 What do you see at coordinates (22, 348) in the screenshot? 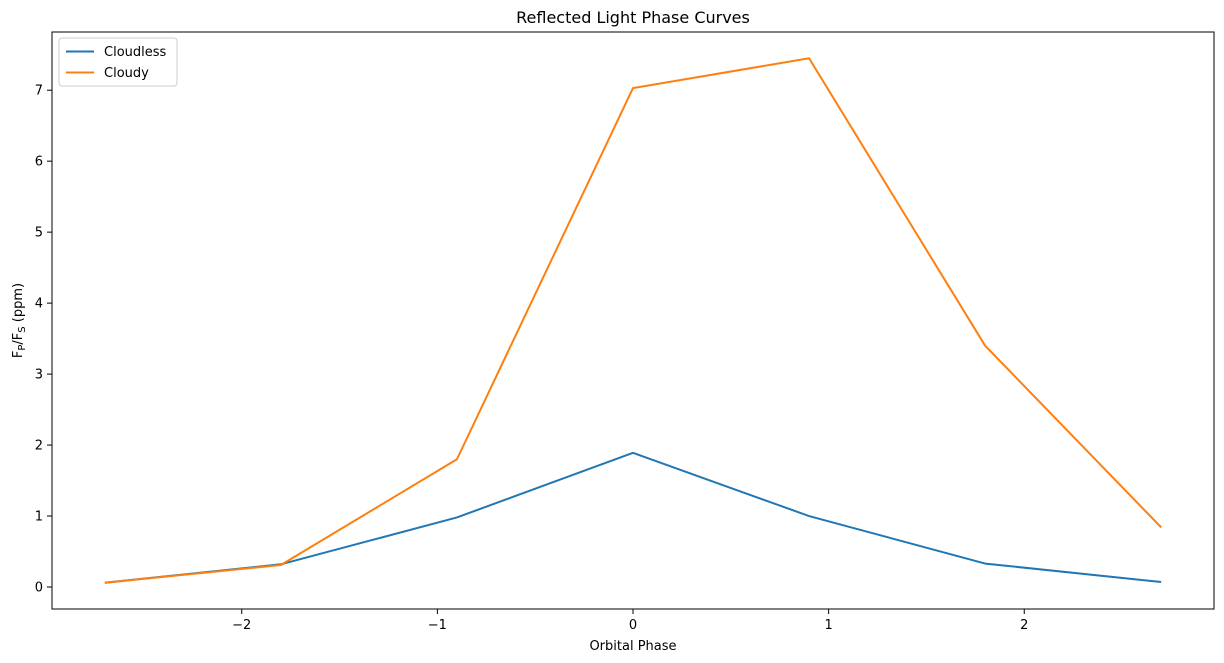
I see `y-axis-title-sub1: P` at bounding box center [22, 348].